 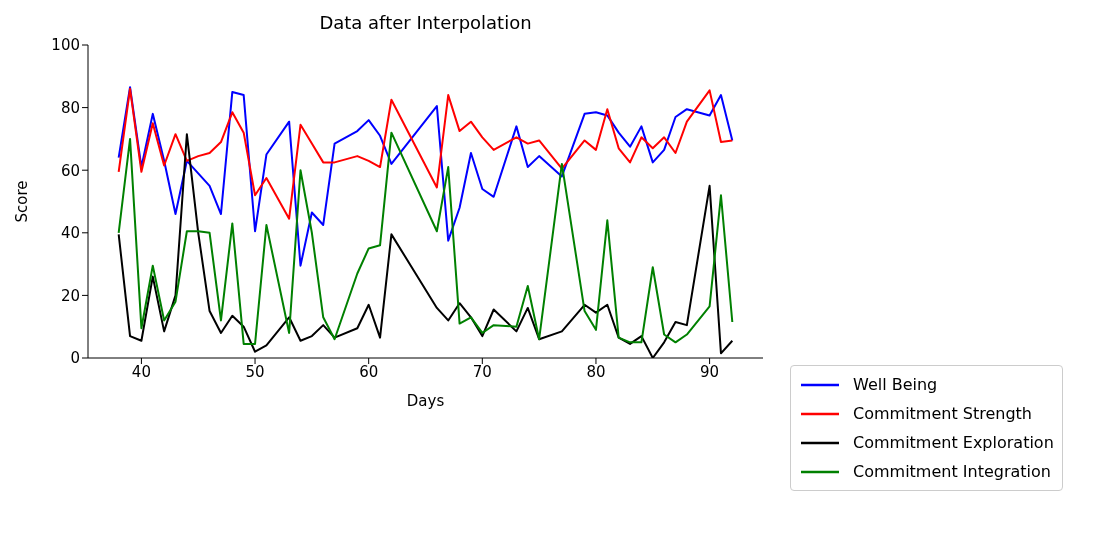 I want to click on x-tick-label: 60, so click(x=369, y=371).